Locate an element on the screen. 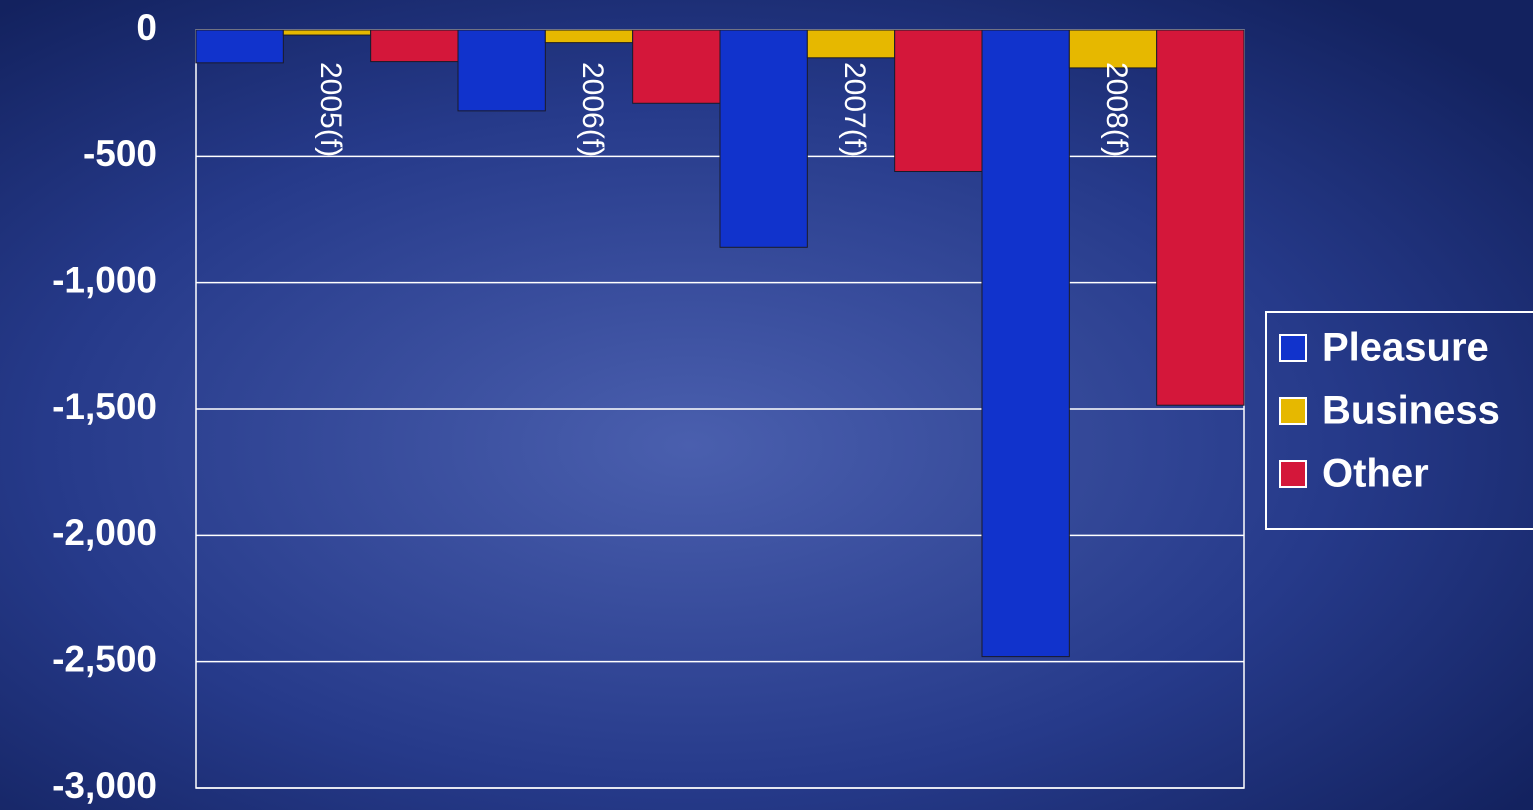  legend-box is located at coordinates (1399, 420).